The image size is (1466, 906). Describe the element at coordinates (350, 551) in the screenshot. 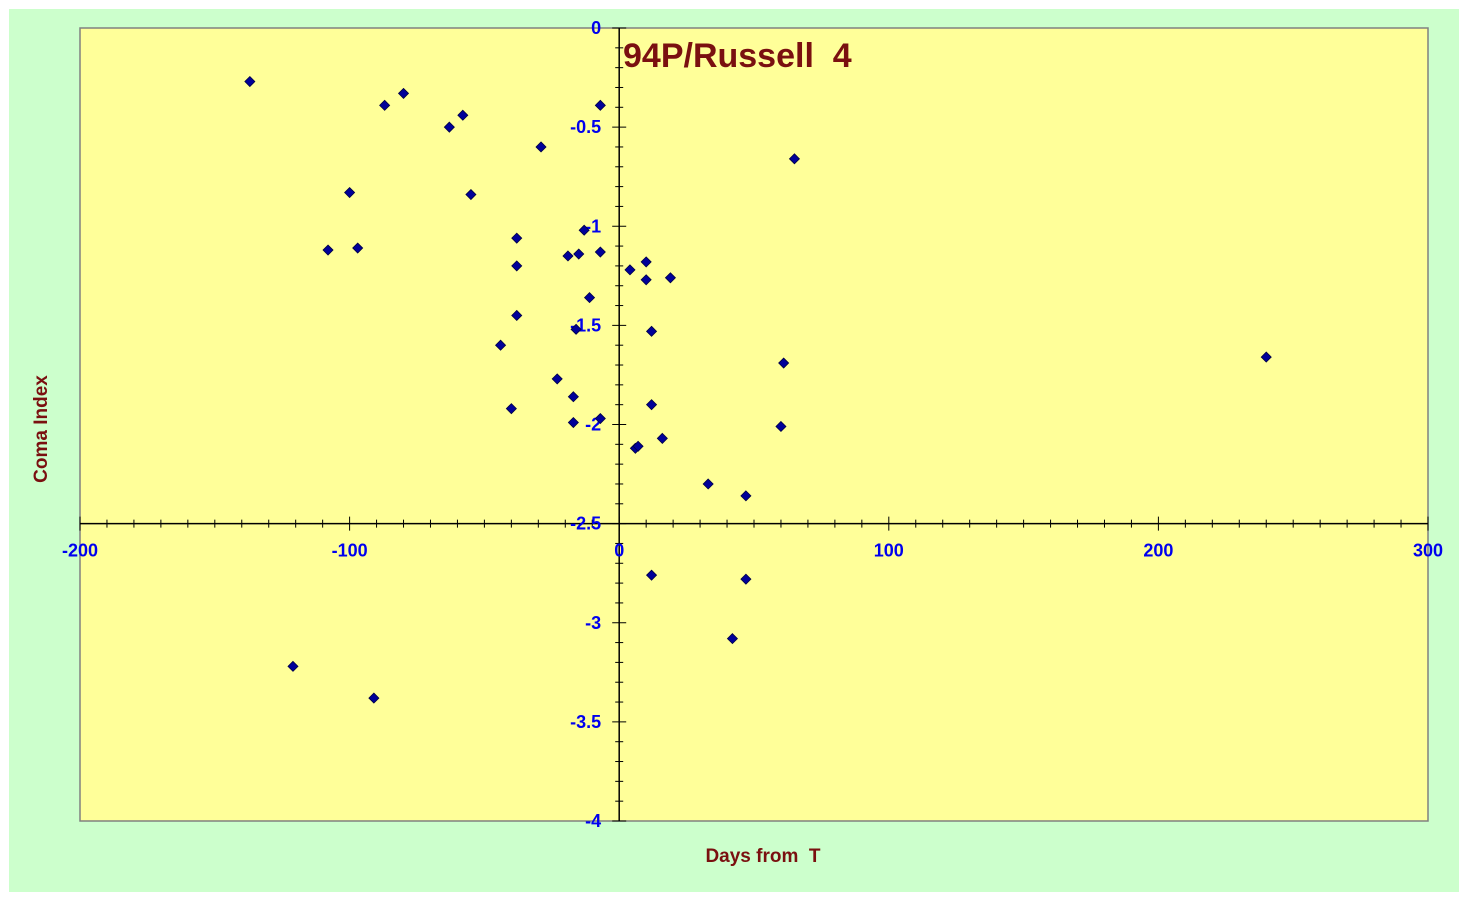

I see `x-tick-label: -100` at that location.